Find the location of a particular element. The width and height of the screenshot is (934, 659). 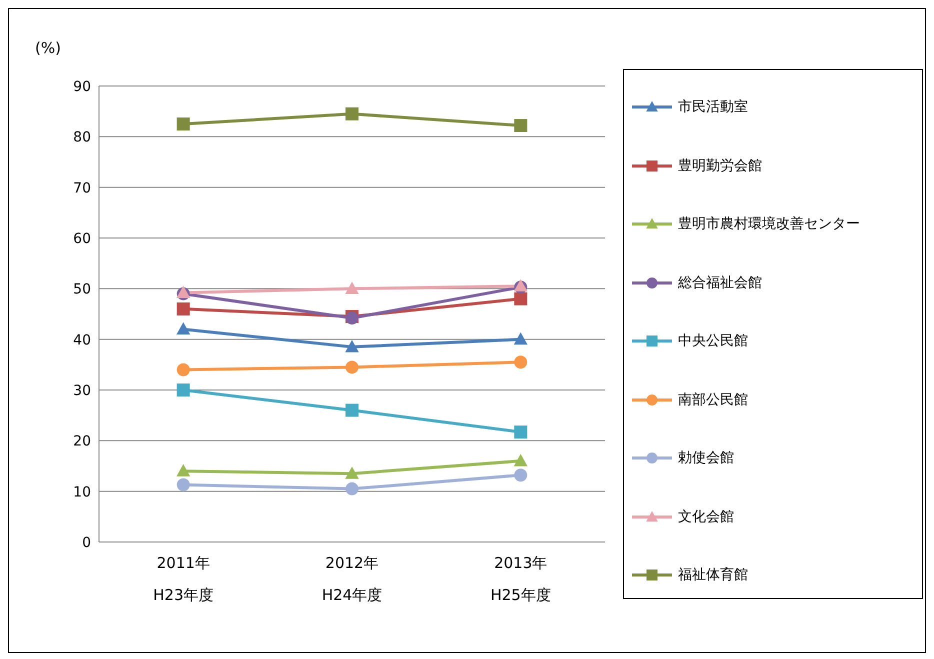

x-tick-label: 2012年 H24年度 is located at coordinates (352, 579).